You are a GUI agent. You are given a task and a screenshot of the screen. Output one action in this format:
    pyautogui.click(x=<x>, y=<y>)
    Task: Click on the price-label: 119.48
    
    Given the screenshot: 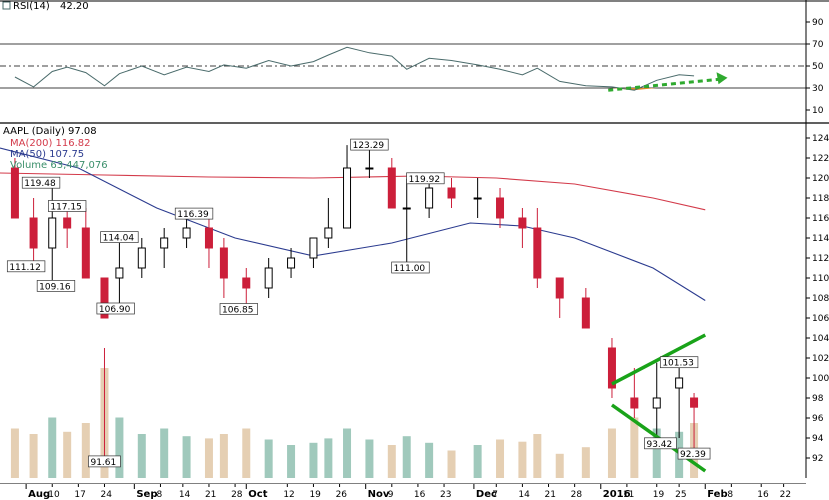 What is the action you would take?
    pyautogui.click(x=40, y=184)
    